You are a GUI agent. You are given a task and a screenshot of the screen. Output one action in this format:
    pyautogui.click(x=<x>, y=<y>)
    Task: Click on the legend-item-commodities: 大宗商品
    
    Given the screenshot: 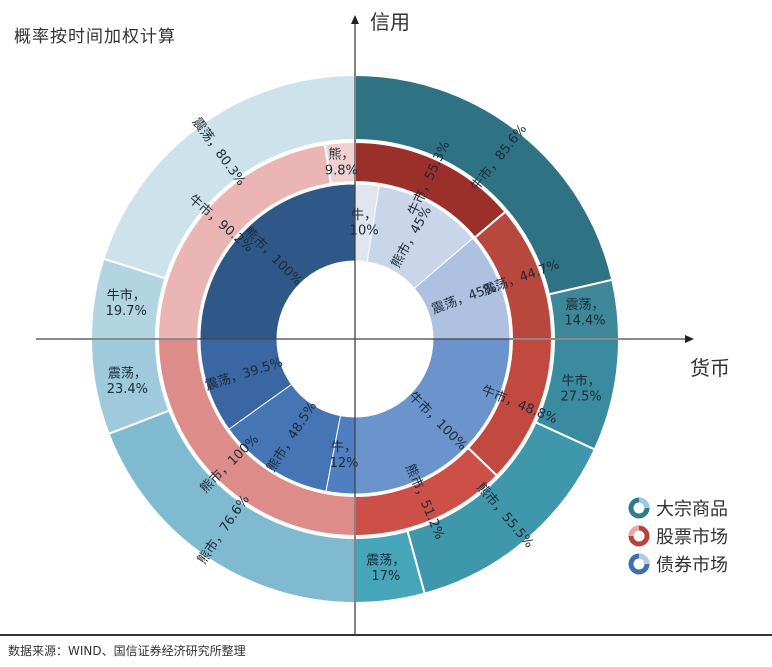 What is the action you would take?
    pyautogui.click(x=678, y=508)
    